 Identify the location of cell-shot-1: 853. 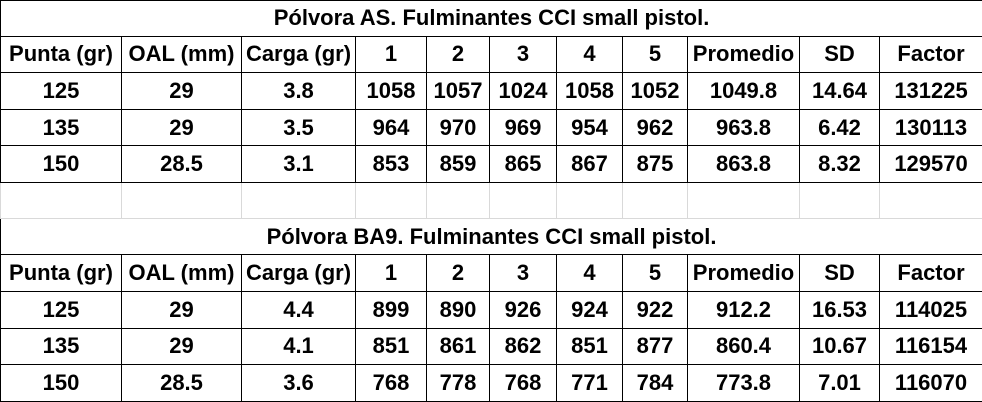
(391, 164).